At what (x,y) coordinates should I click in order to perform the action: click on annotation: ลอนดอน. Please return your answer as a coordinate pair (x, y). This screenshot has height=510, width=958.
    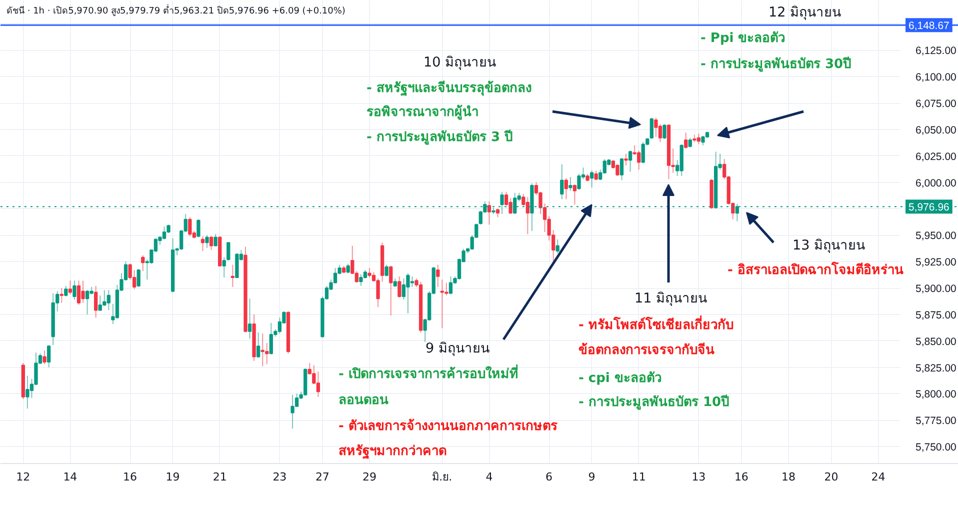
    Looking at the image, I should click on (363, 400).